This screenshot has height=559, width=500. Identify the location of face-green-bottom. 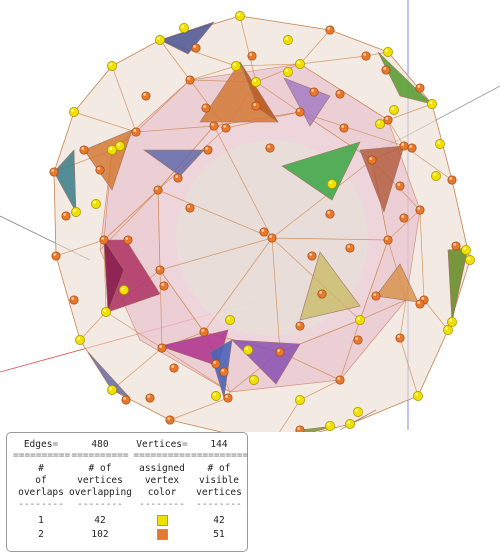
(315, 428).